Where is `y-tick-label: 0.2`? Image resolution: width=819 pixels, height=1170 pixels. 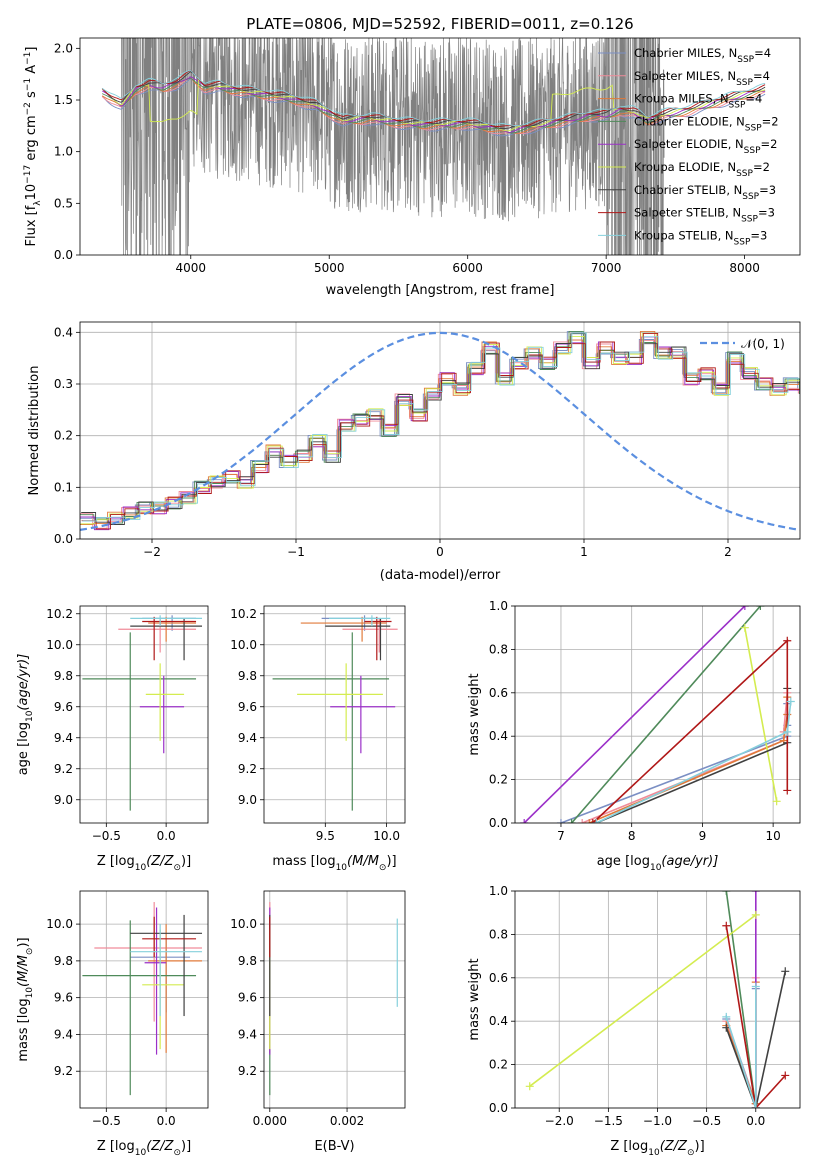
y-tick-label: 0.2 is located at coordinates (498, 1065).